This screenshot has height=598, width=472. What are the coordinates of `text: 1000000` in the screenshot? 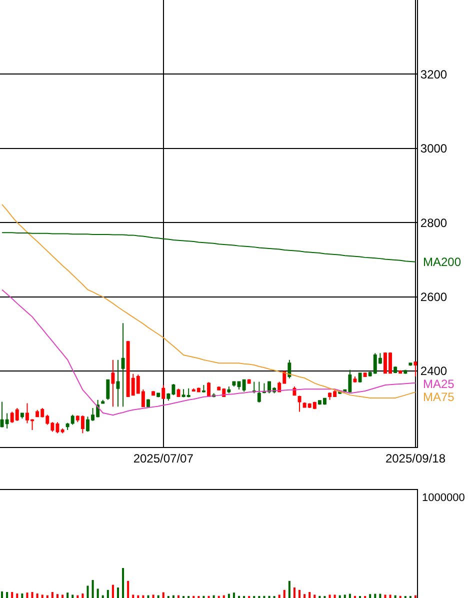 It's located at (443, 498).